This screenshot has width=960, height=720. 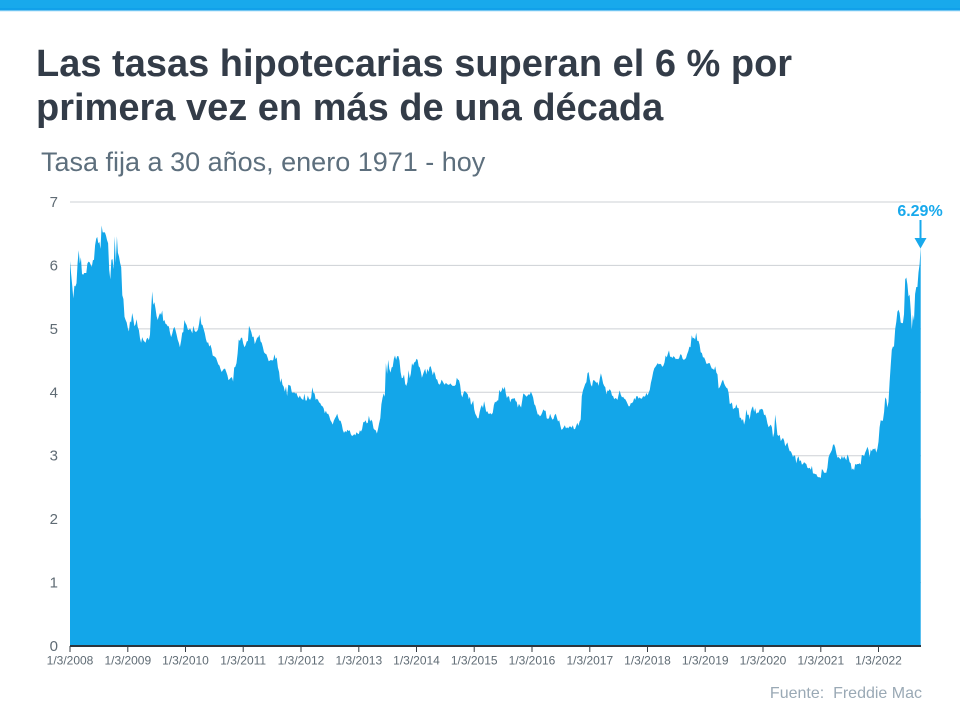 I want to click on svg-text: 4, so click(x=54, y=392).